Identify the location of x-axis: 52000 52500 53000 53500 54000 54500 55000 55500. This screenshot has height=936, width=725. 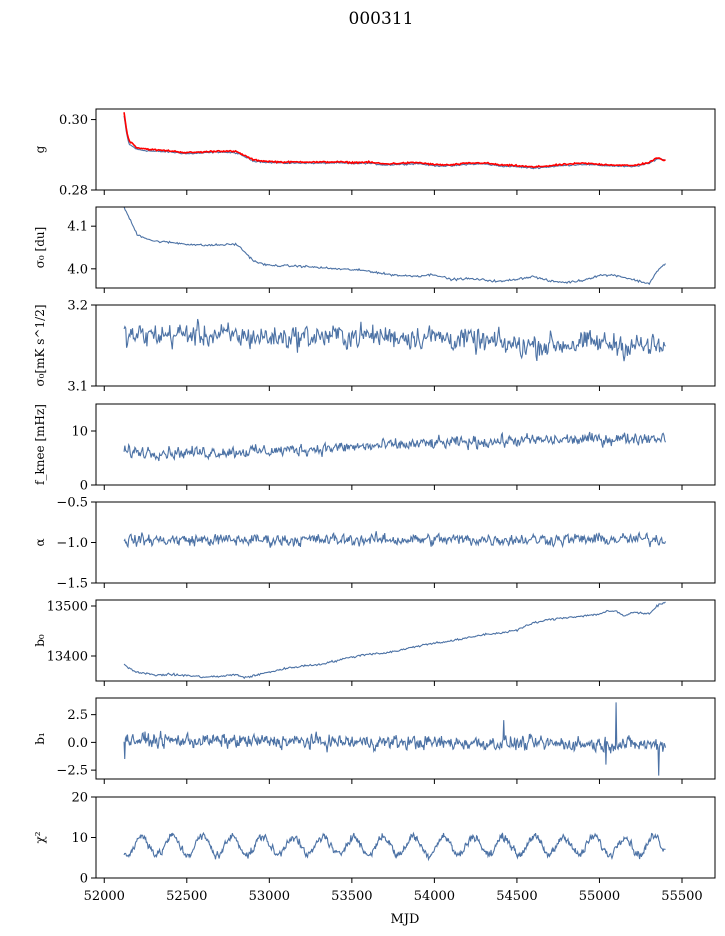
(393, 896).